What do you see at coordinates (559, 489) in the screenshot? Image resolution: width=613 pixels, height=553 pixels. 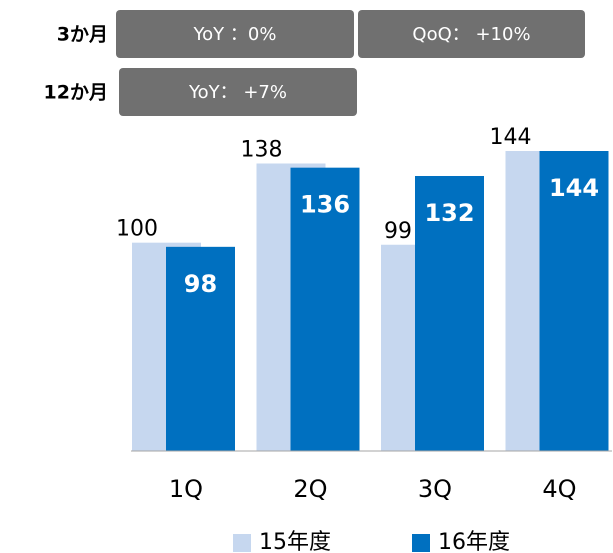 I see `x-tick-label: 4Q` at bounding box center [559, 489].